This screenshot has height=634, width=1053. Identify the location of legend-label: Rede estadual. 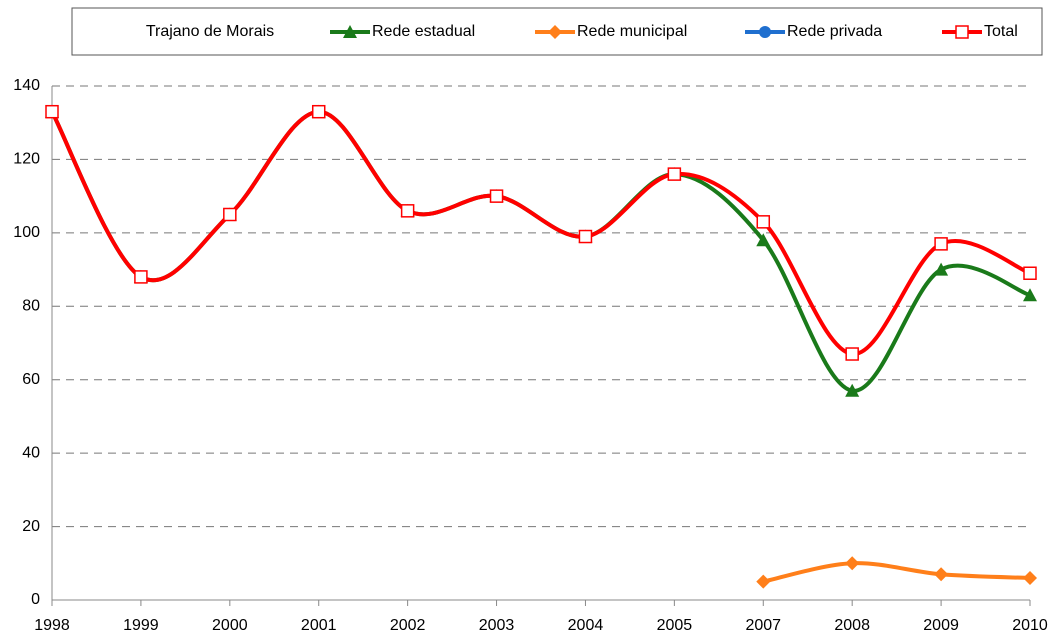
(423, 31).